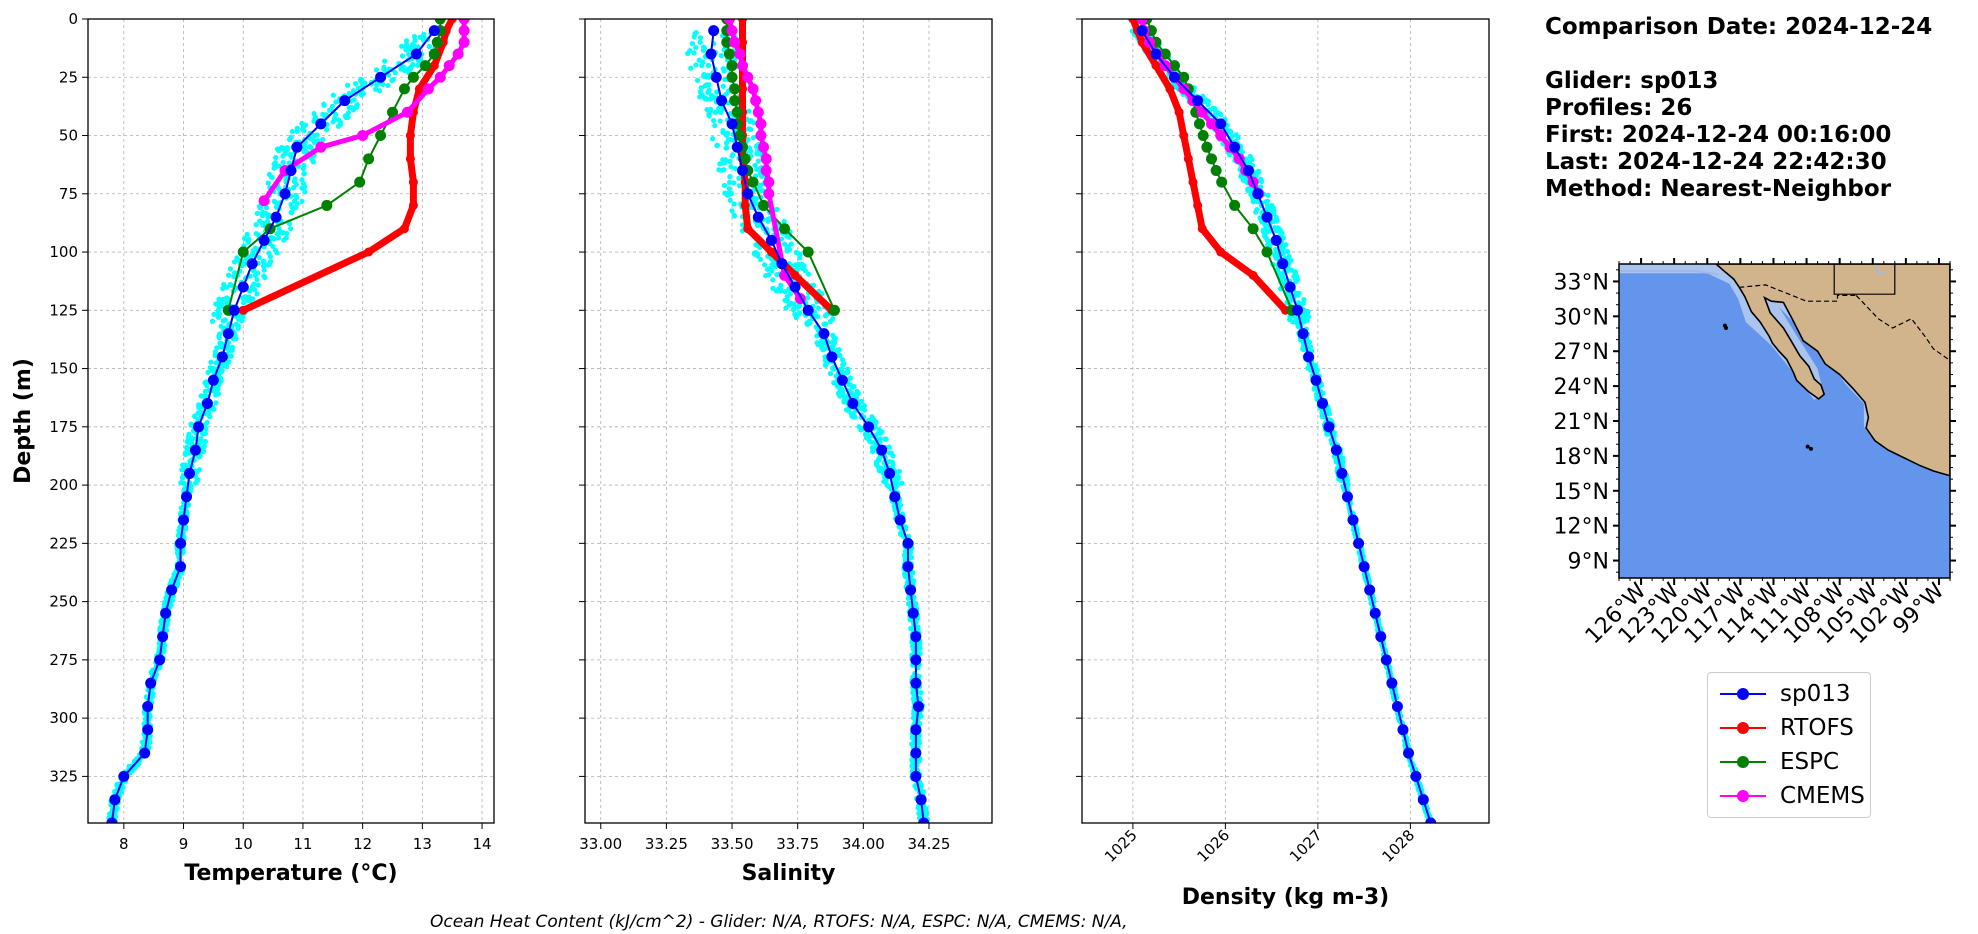  What do you see at coordinates (1864, 279) in the screenshot?
I see `state-border` at bounding box center [1864, 279].